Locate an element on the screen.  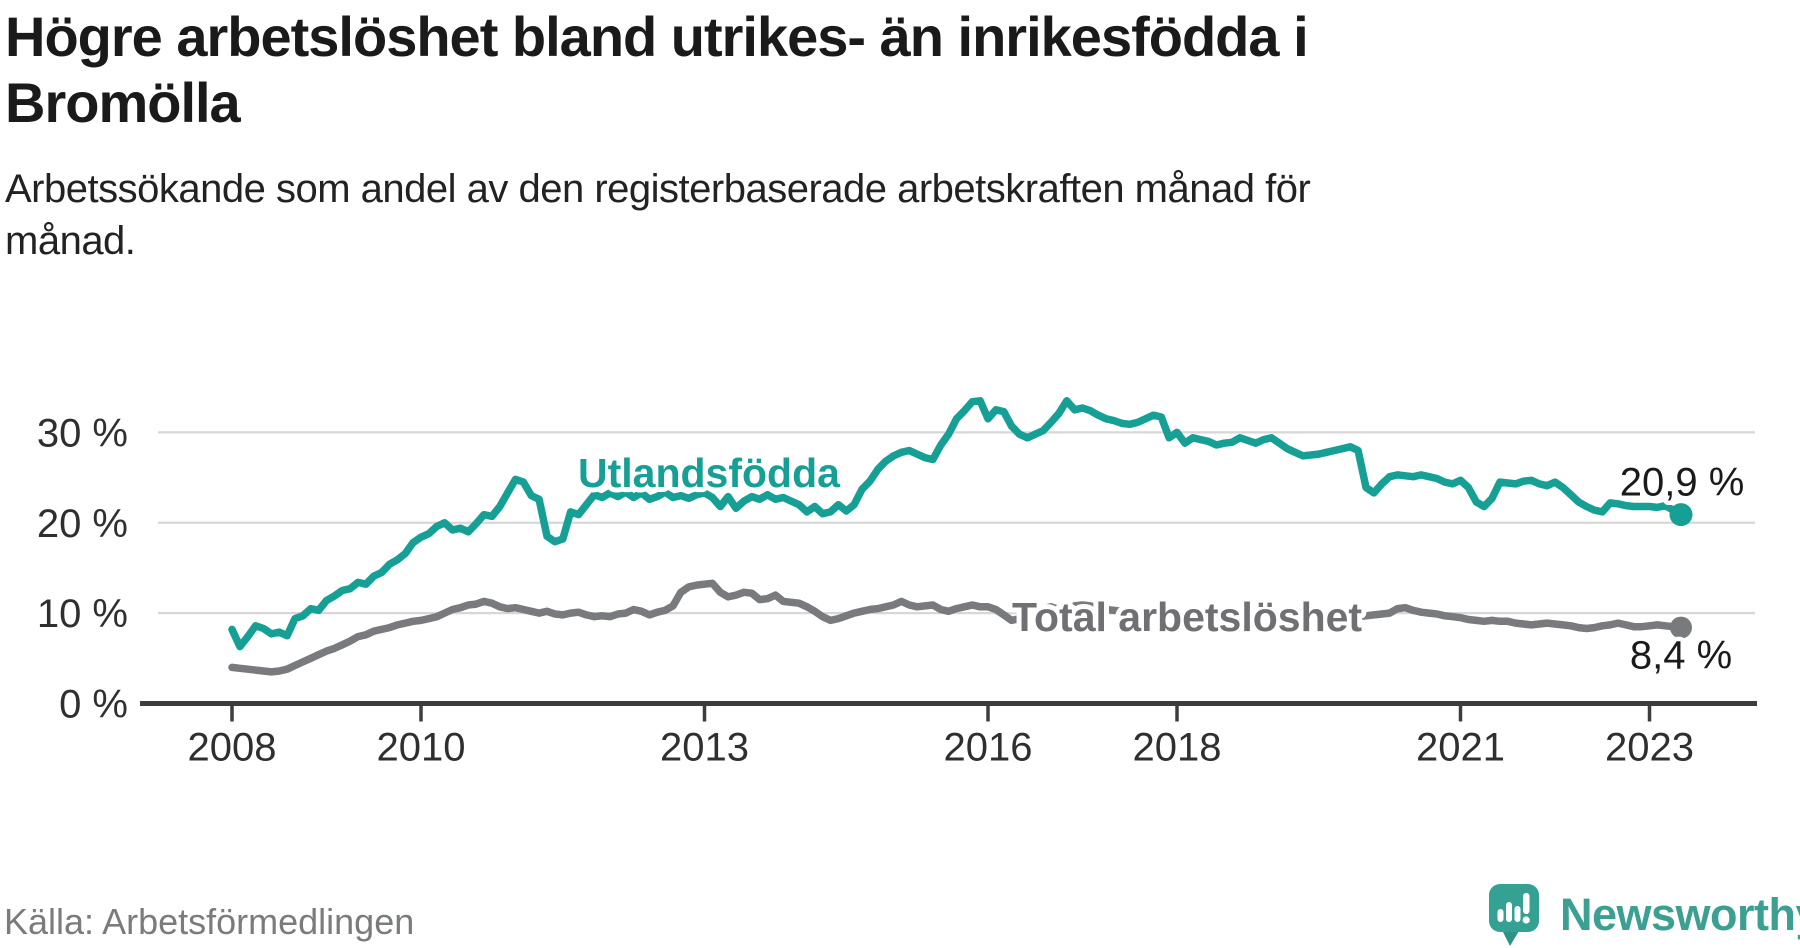
utlandsfodda-series-label: Utlandsfödda is located at coordinates (709, 473).